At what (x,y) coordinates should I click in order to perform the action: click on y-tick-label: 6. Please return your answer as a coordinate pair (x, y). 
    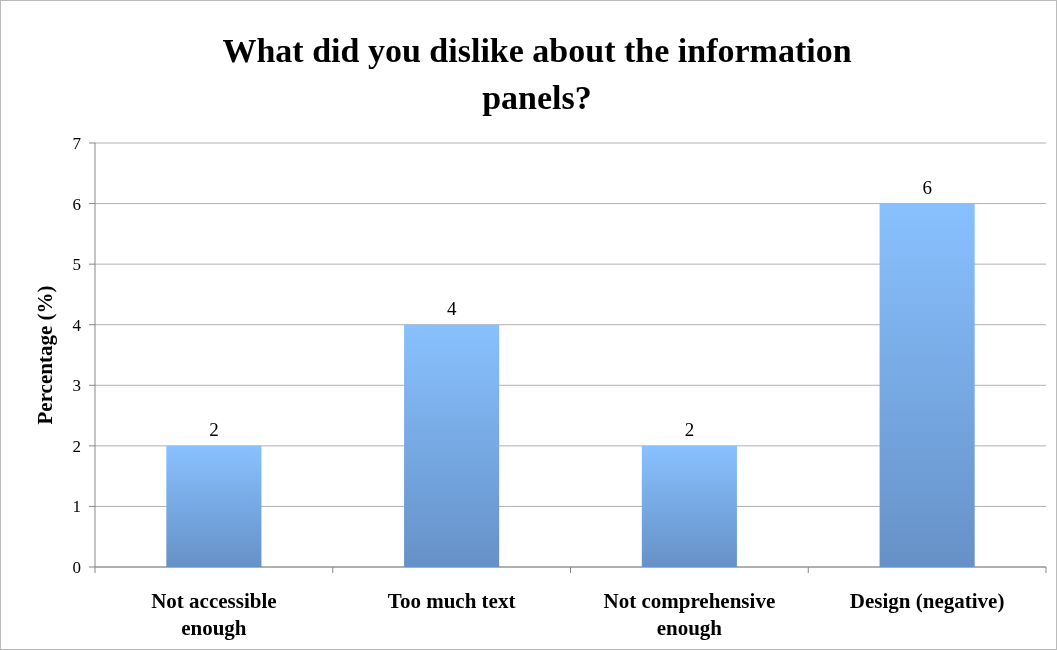
    Looking at the image, I should click on (76, 204).